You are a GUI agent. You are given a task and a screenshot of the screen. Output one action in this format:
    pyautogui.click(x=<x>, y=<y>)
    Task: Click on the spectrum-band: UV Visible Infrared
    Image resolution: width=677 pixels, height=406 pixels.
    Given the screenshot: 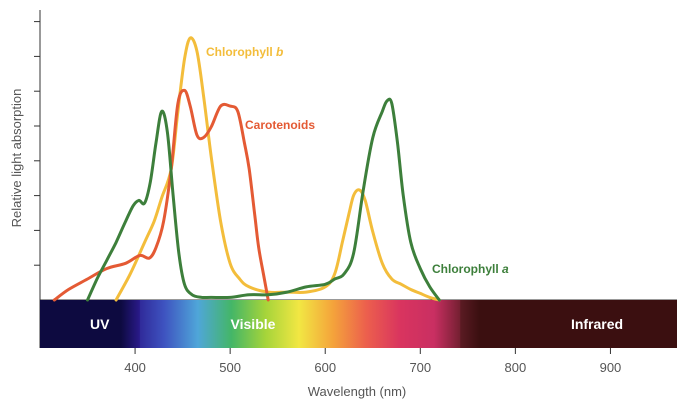 What is the action you would take?
    pyautogui.click(x=358, y=324)
    